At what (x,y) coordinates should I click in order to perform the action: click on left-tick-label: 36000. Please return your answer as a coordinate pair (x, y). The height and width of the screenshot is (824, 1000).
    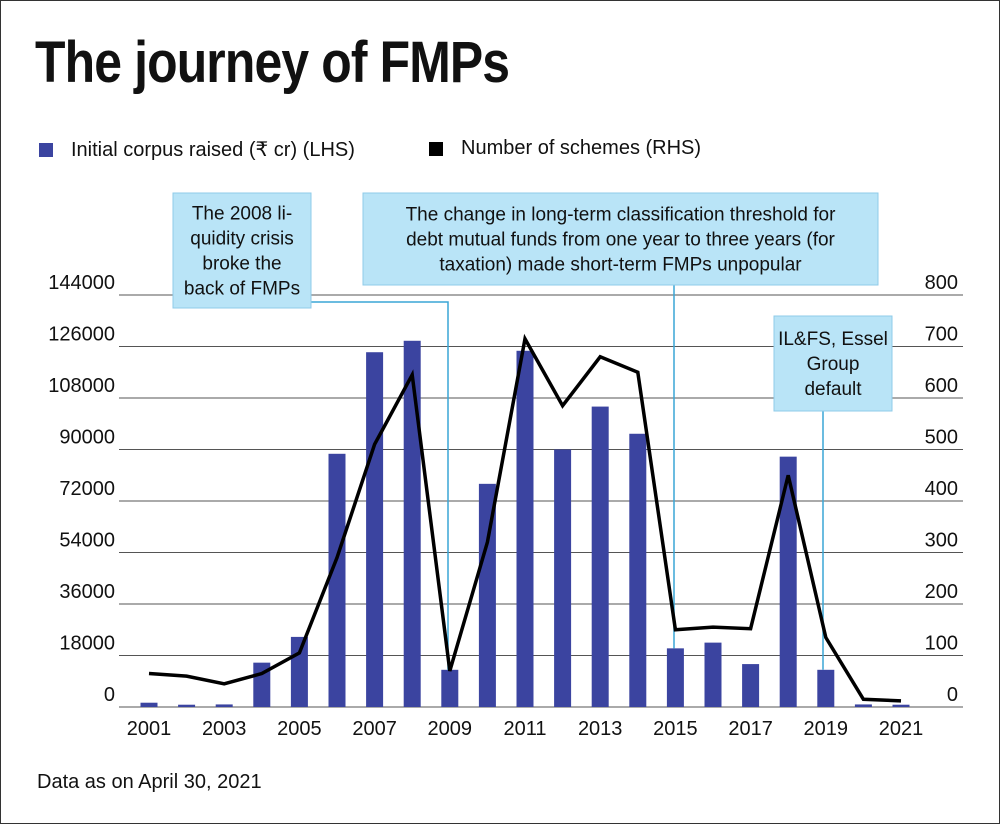
    Looking at the image, I should click on (87, 592).